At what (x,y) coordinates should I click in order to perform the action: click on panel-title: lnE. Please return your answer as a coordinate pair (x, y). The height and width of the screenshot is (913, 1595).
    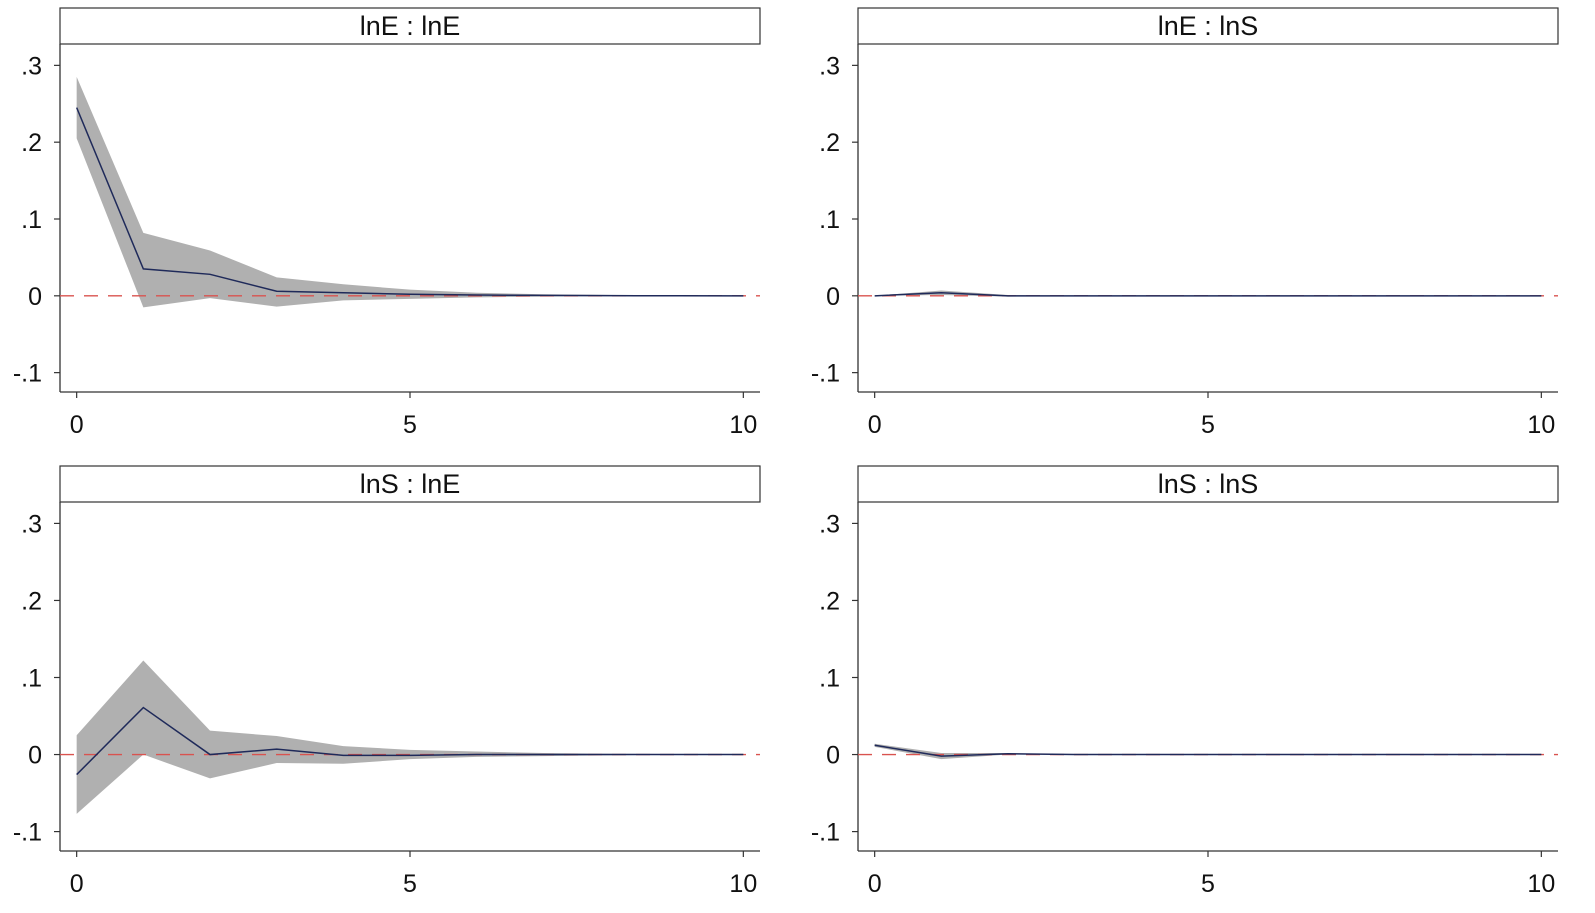
    Looking at the image, I should click on (410, 26).